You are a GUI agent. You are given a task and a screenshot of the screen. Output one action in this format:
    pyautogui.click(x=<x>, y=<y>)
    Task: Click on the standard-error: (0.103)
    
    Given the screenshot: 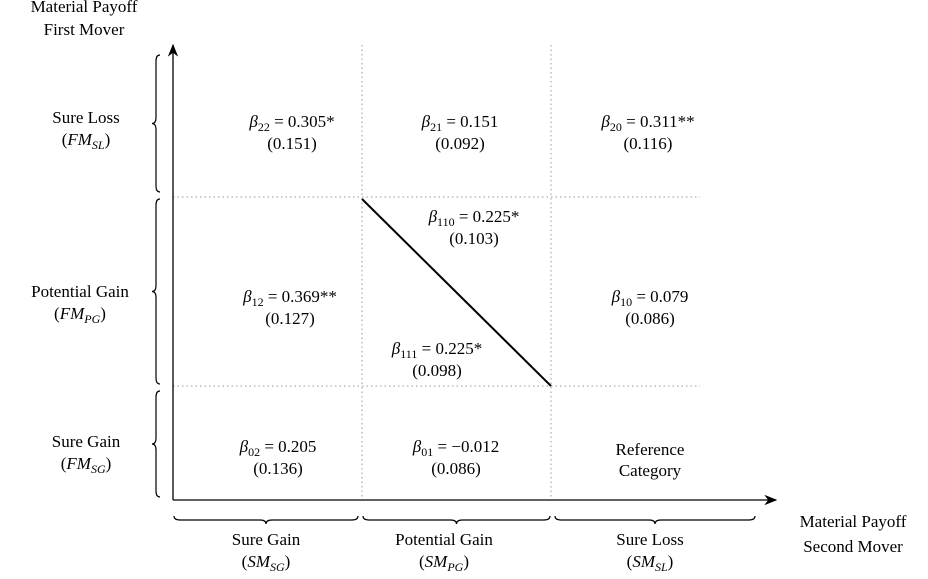 What is the action you would take?
    pyautogui.click(x=474, y=238)
    